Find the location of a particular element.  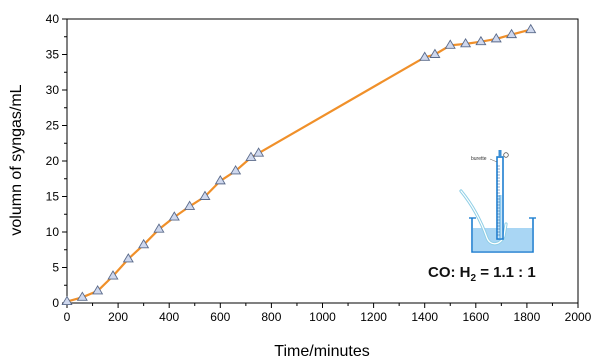

burette-label-pointer is located at coordinates (493, 160).